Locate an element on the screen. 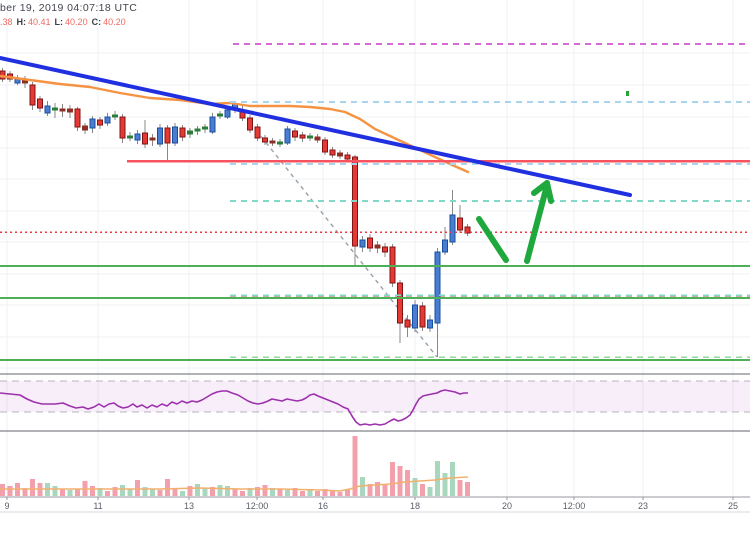  green-dot-marker is located at coordinates (627, 93).